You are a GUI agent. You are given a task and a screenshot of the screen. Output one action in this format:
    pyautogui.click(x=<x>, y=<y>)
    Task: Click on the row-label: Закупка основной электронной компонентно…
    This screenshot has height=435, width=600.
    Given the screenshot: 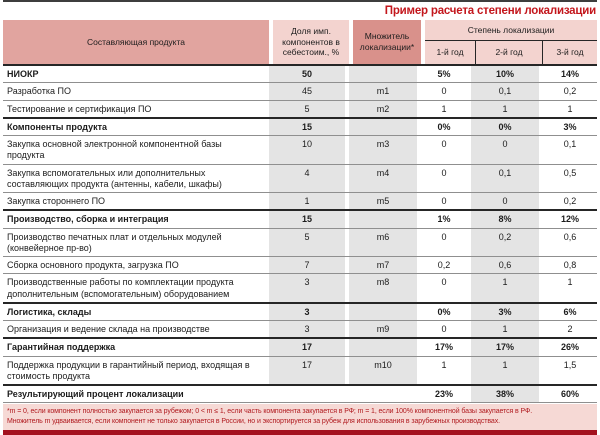 What is the action you would take?
    pyautogui.click(x=114, y=150)
    